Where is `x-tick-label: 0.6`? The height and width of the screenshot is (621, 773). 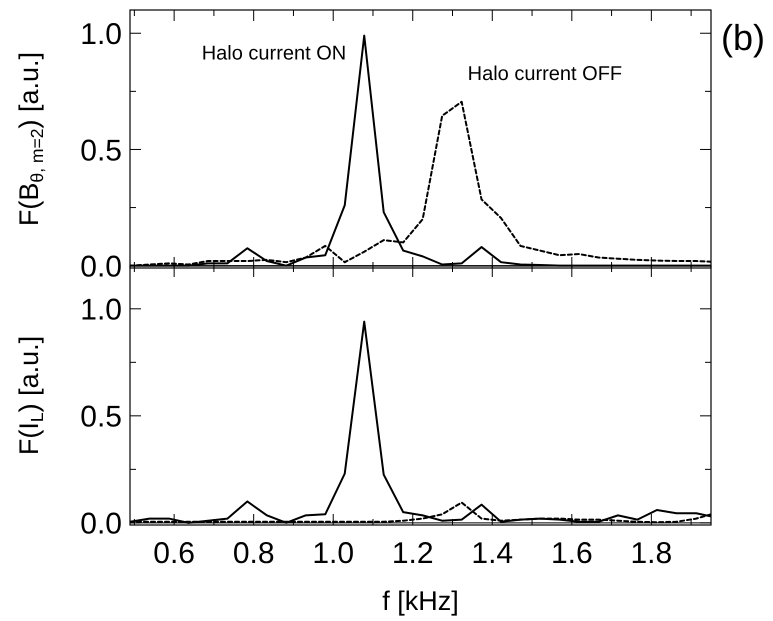 x-tick-label: 0.6 is located at coordinates (174, 553).